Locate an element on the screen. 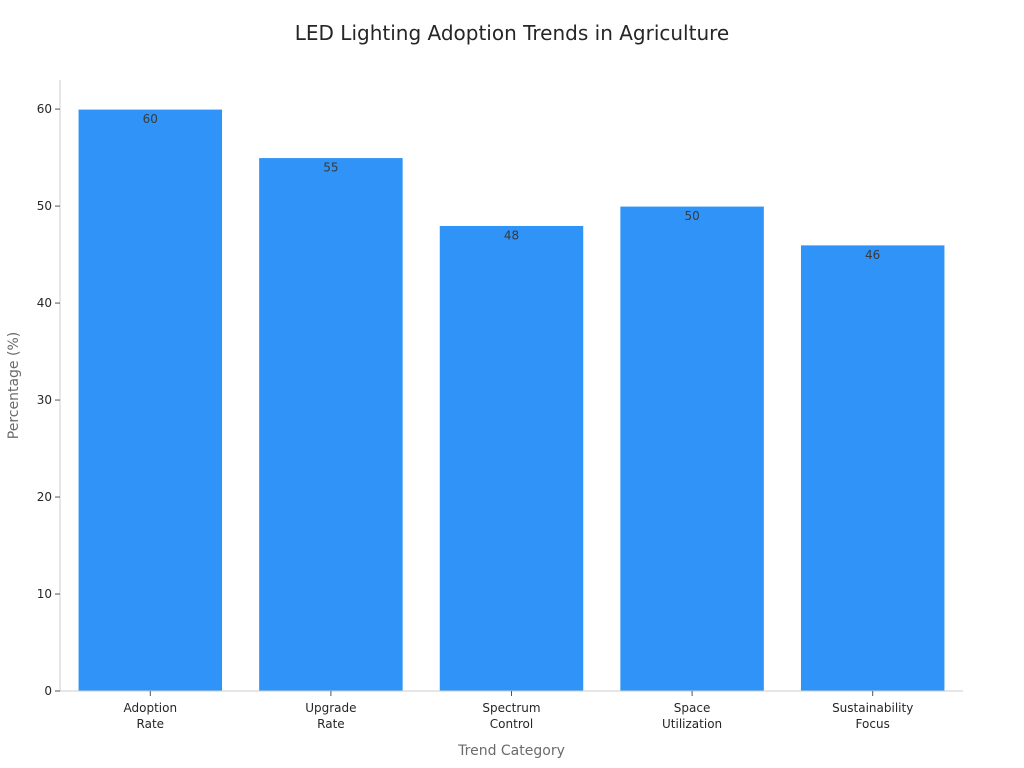 Image resolution: width=1024 pixels, height=768 pixels. y-axis-label: Percentage (%) is located at coordinates (14, 385).